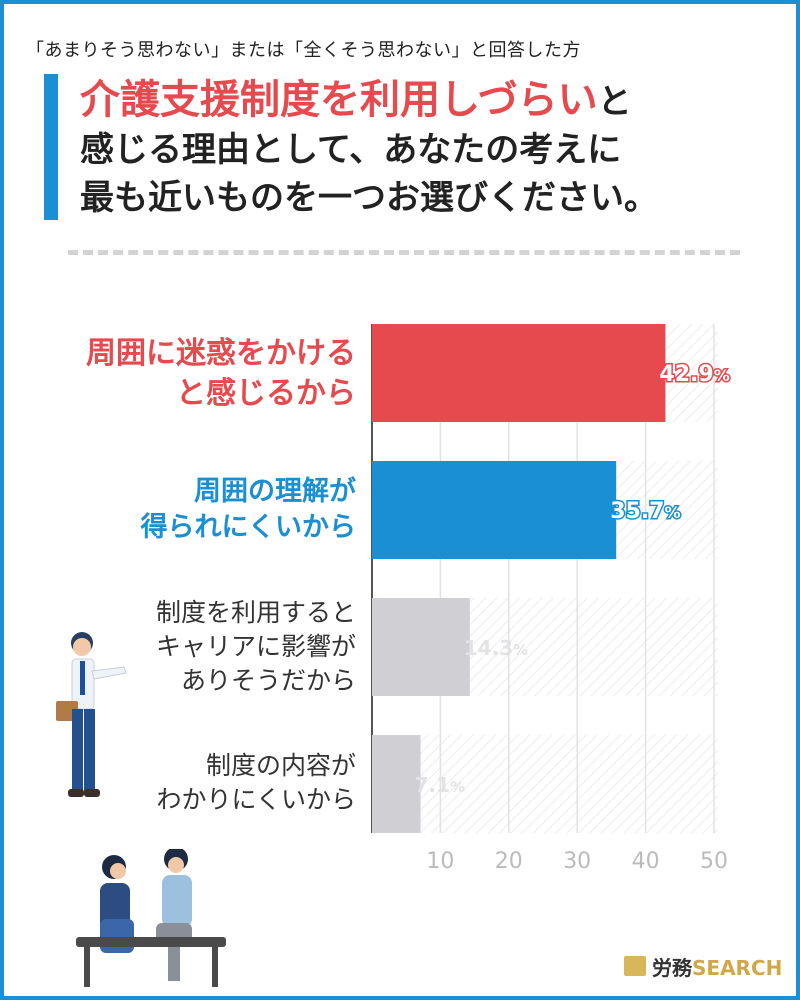  I want to click on x-tick-label: 40, so click(646, 861).